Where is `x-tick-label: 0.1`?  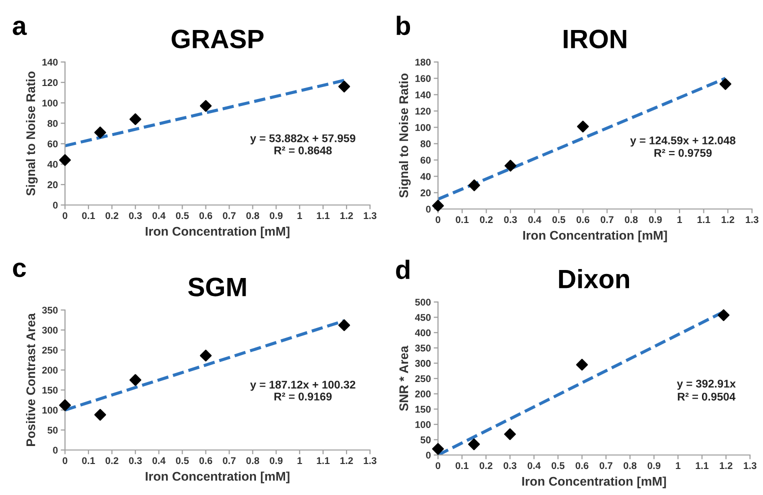 x-tick-label: 0.1 is located at coordinates (462, 466).